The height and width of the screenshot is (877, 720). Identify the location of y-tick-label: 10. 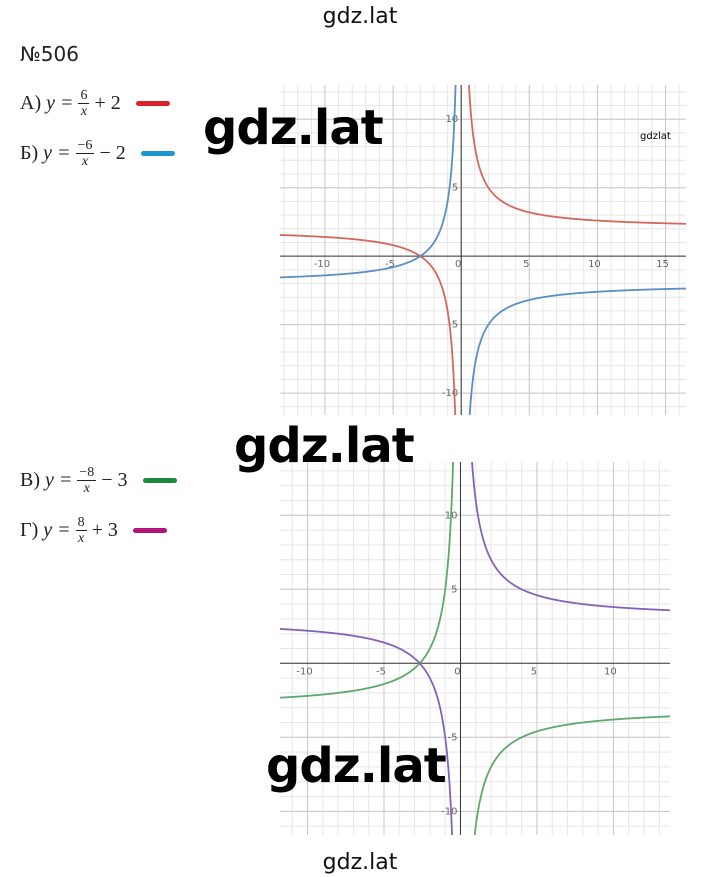
(451, 119).